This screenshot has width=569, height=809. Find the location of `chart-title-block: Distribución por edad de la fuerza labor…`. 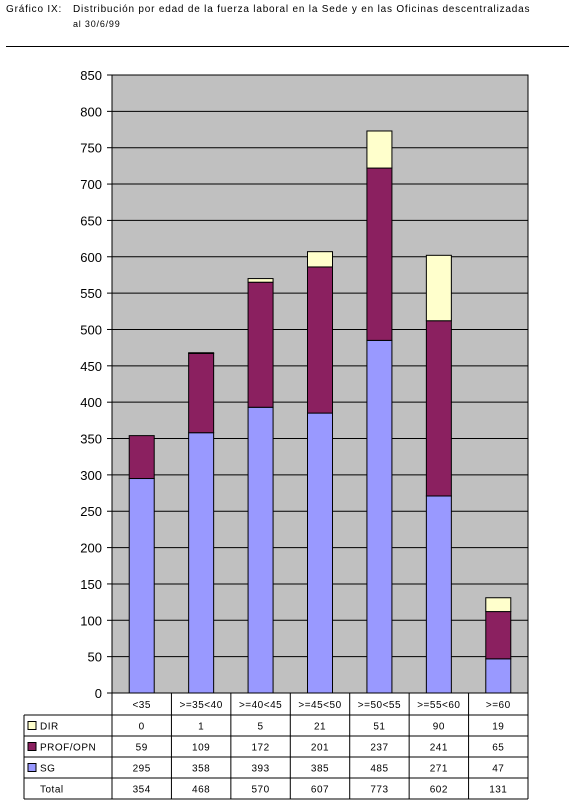

chart-title-block: Distribución por edad de la fuerza labor… is located at coordinates (313, 17).